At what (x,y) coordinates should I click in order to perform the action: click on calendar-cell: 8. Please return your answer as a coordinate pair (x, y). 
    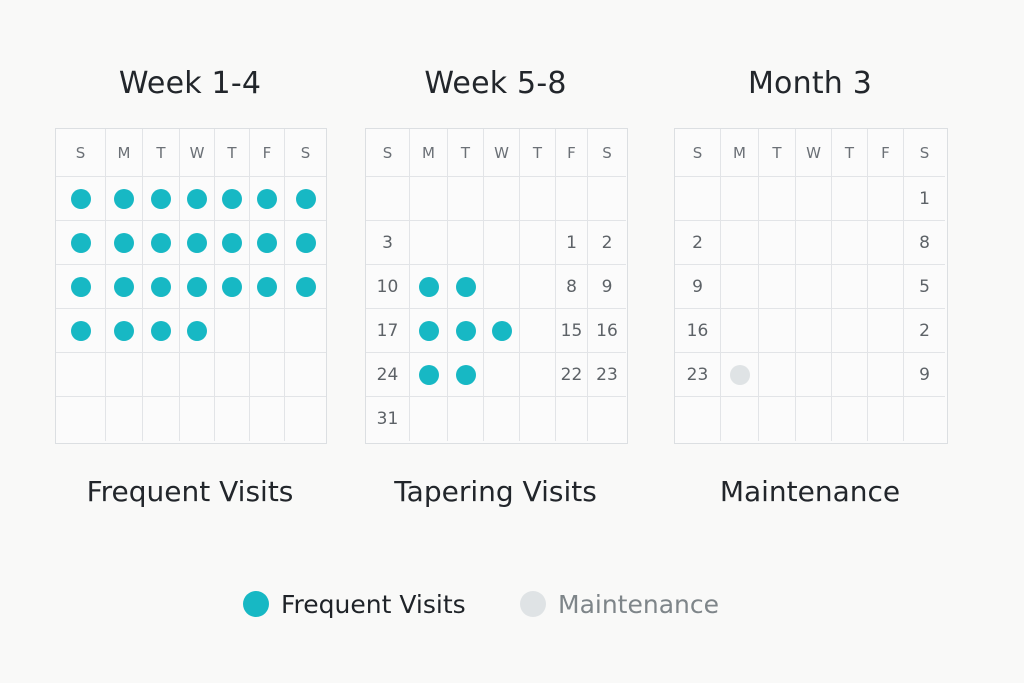
    Looking at the image, I should click on (572, 287).